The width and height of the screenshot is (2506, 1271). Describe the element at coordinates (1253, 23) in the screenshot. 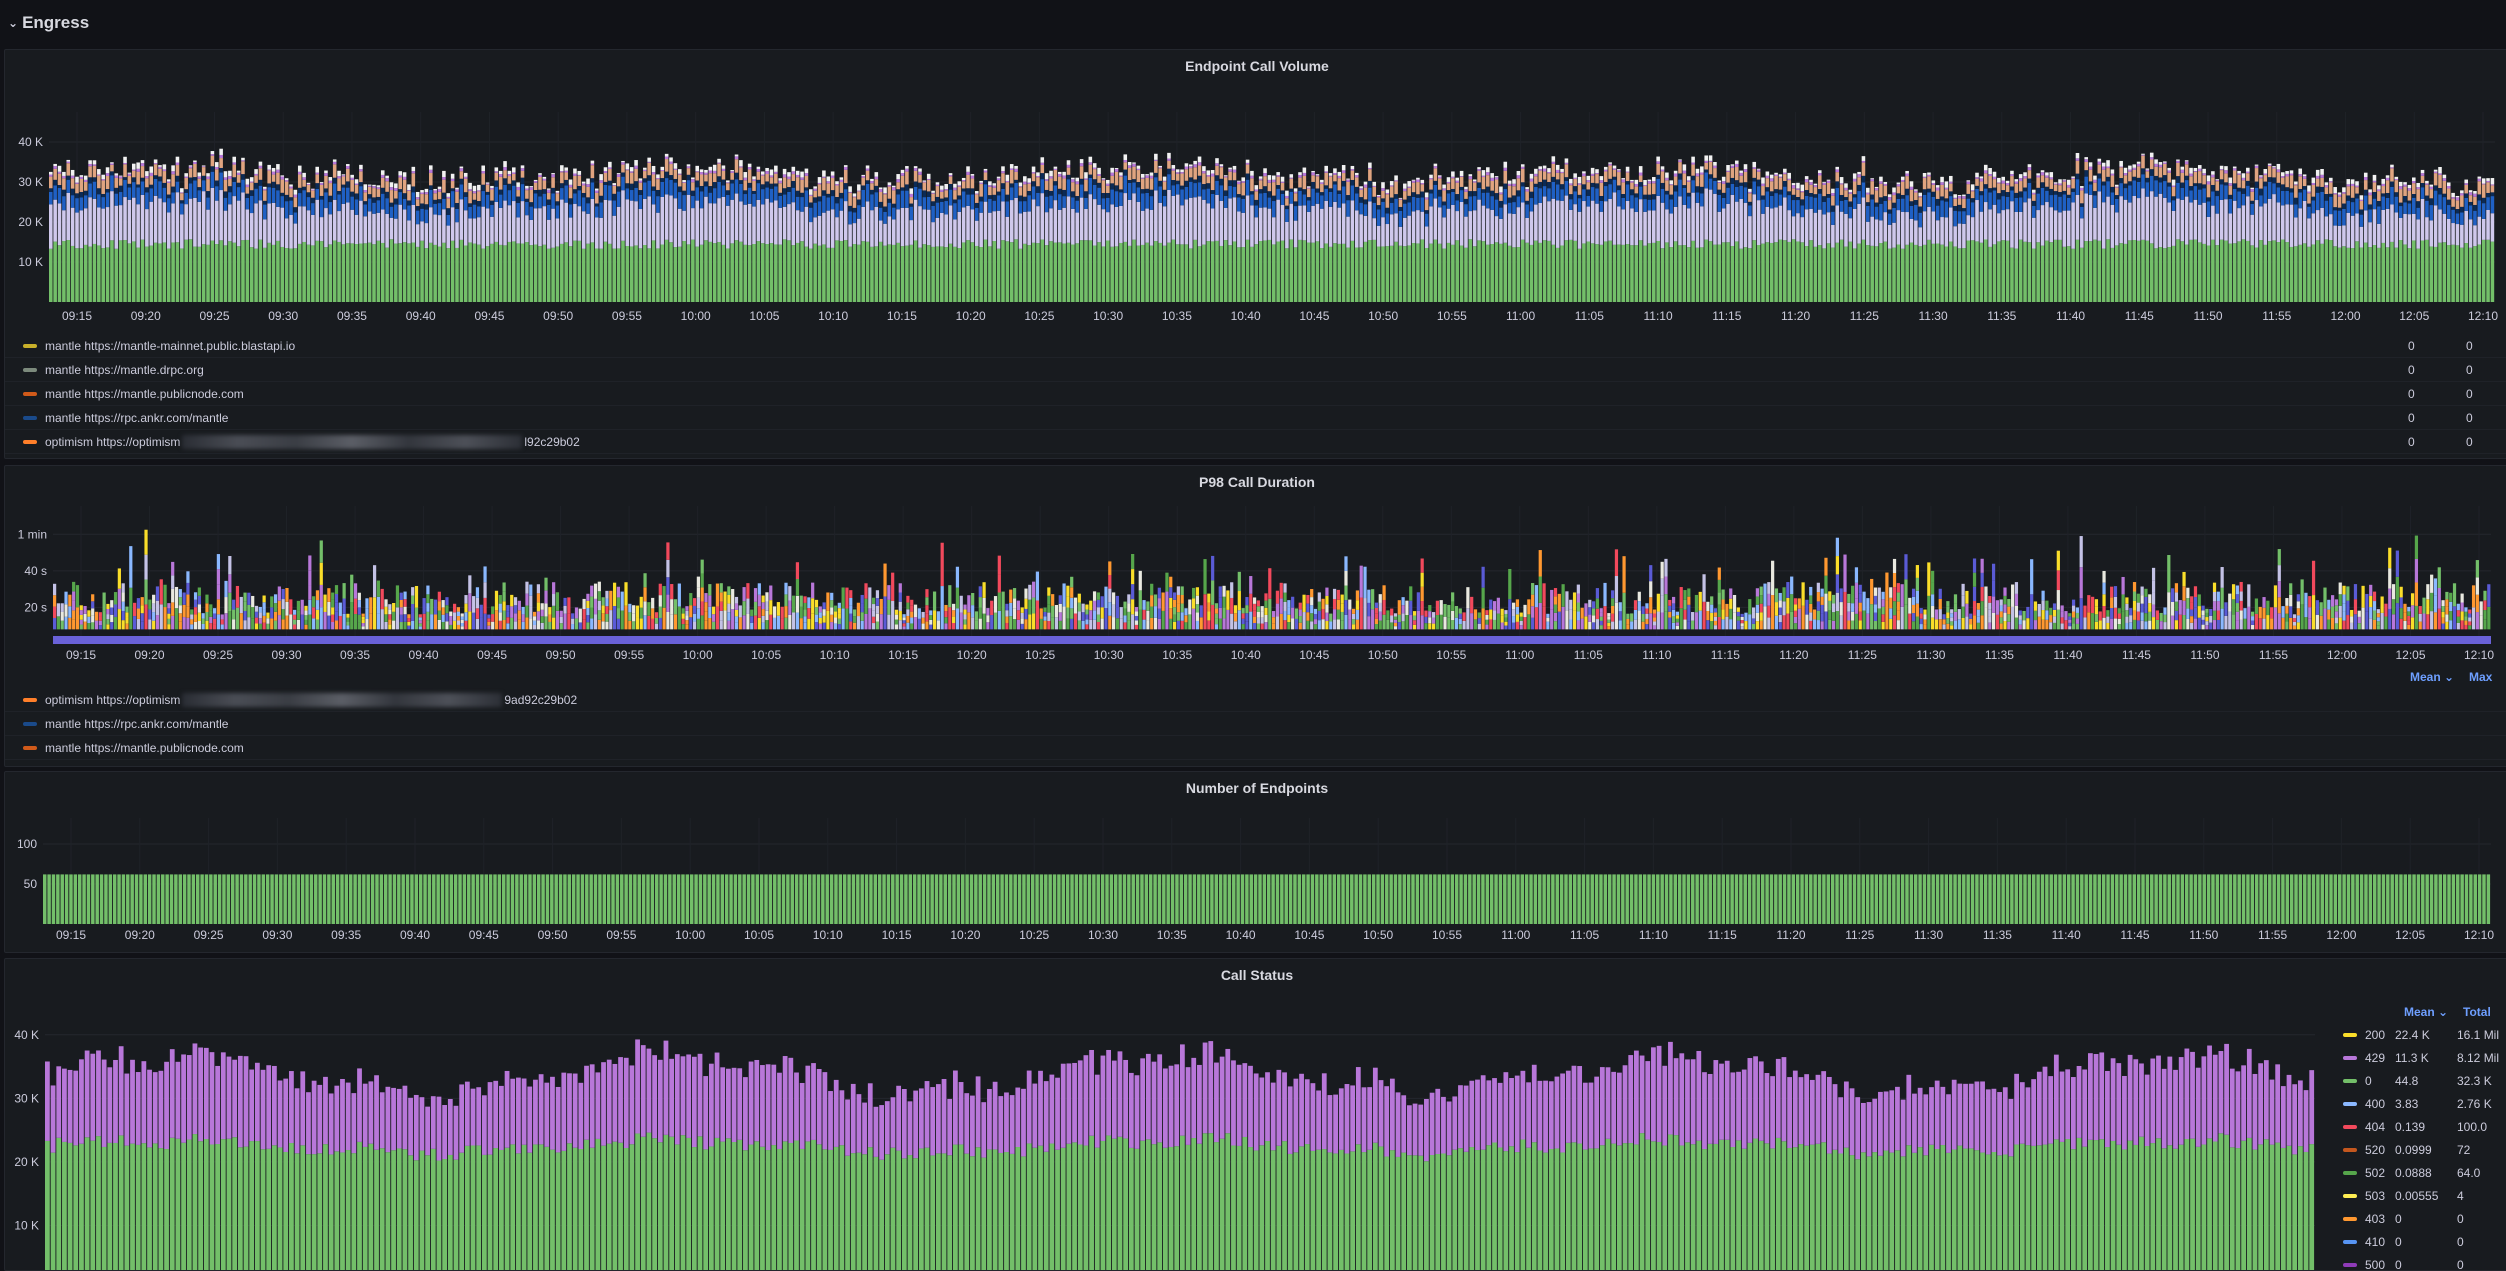

I see `row-header-engress: ⌄ Engress` at that location.